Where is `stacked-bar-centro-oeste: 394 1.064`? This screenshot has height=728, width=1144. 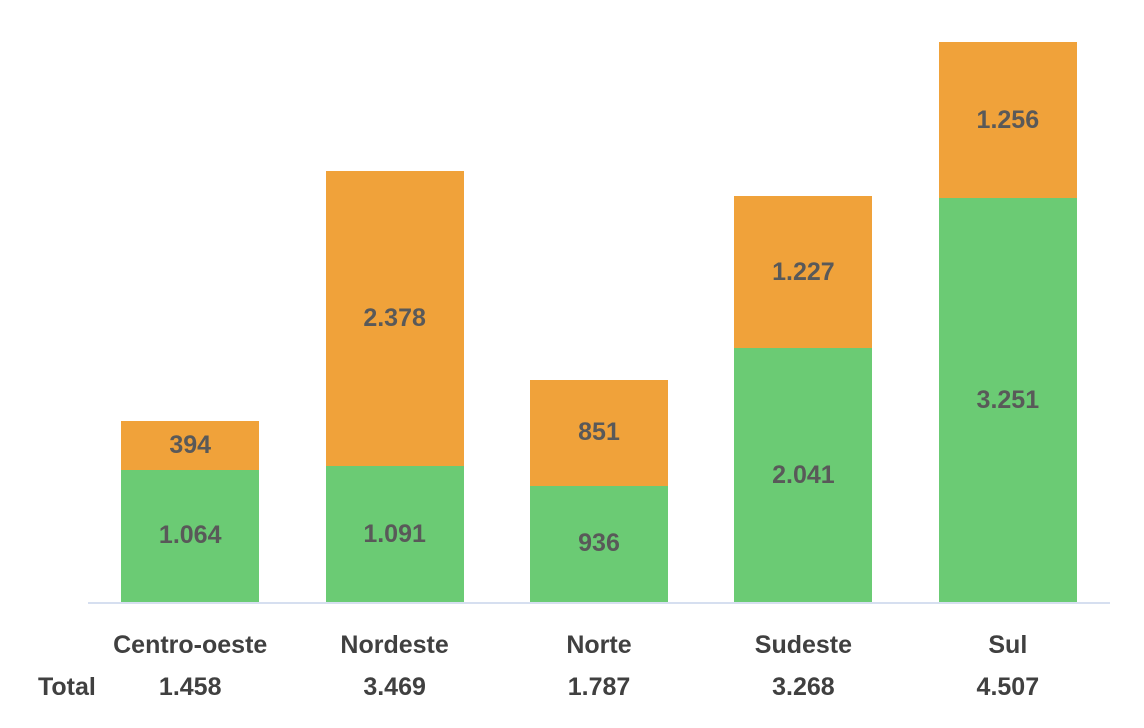
stacked-bar-centro-oeste: 394 1.064 is located at coordinates (190, 511).